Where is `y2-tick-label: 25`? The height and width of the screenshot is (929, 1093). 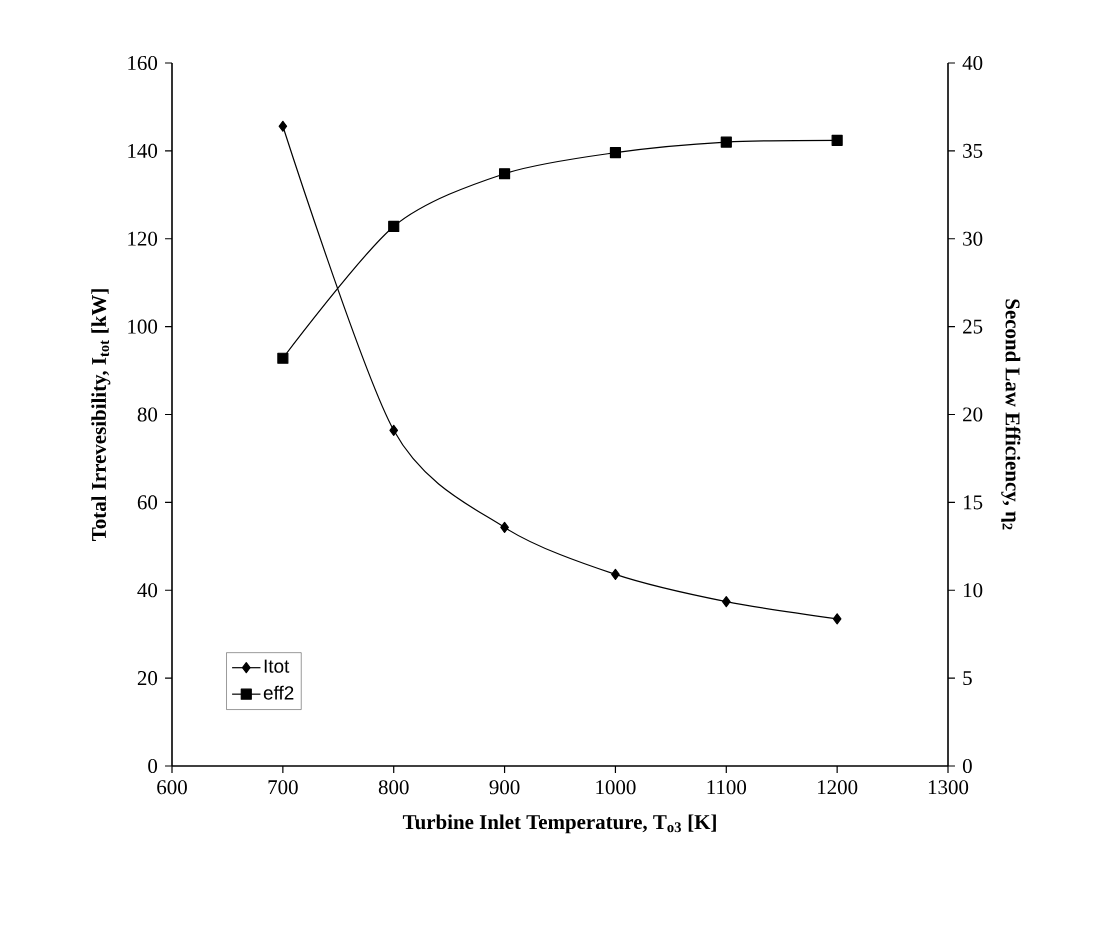 y2-tick-label: 25 is located at coordinates (973, 326).